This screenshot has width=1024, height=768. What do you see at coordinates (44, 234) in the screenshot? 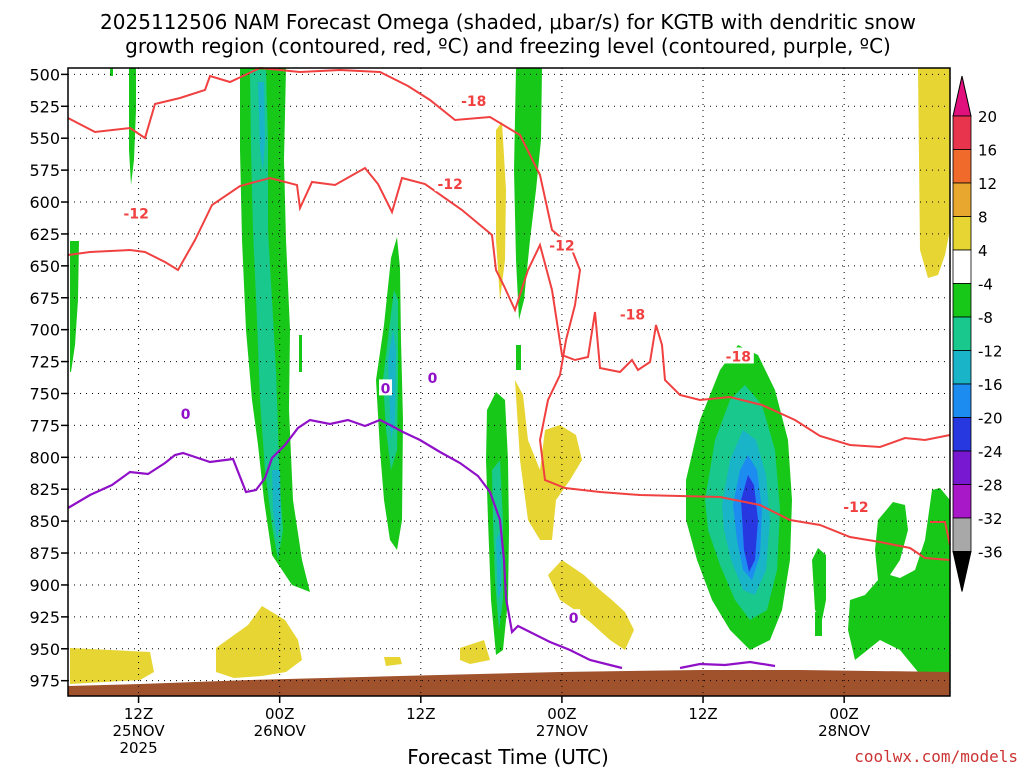
I see `y-tick-label-5: 625` at bounding box center [44, 234].